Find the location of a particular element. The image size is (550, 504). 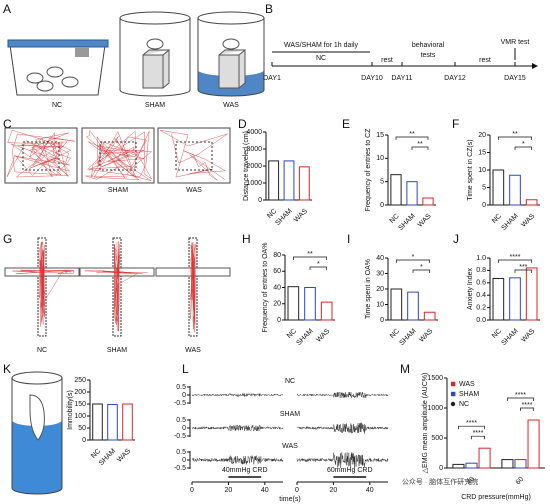

label: 0.2 is located at coordinates (481, 307).